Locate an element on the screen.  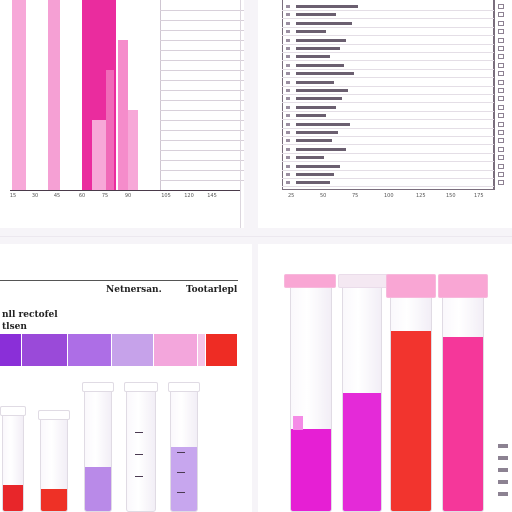
x-tick-label: 45 is located at coordinates (57, 196).